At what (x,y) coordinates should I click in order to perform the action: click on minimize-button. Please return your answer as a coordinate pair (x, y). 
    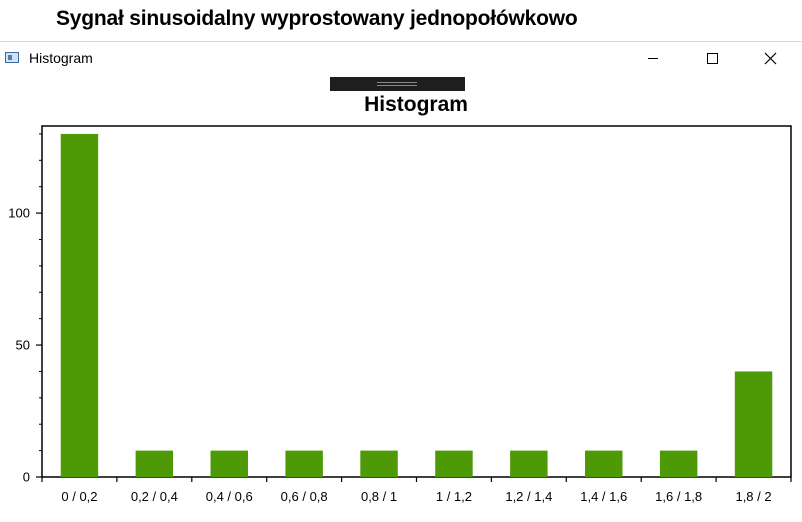
    Looking at the image, I should click on (656, 58).